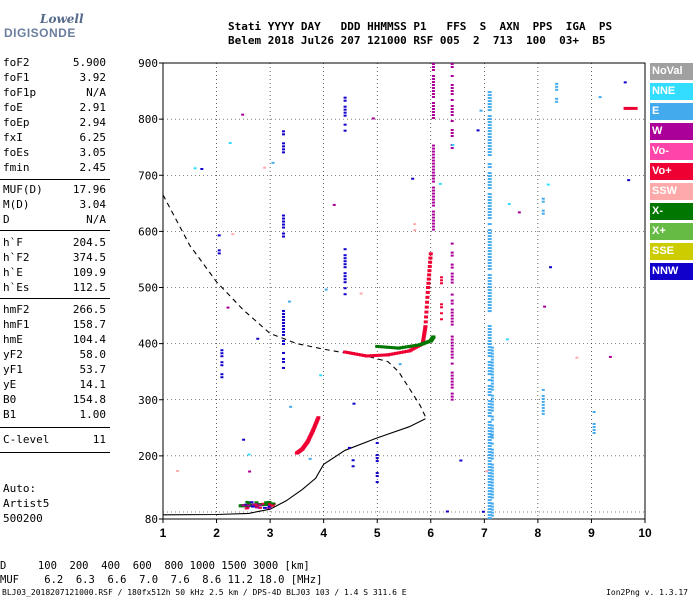  What do you see at coordinates (148, 288) in the screenshot?
I see `y-tick-label: 500` at bounding box center [148, 288].